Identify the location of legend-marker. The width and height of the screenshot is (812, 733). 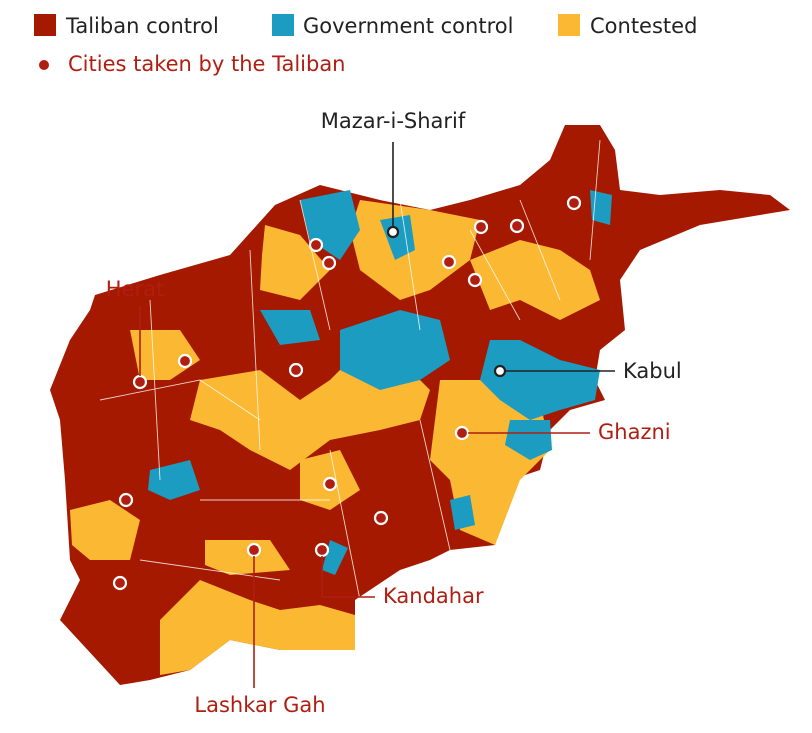
(44, 65).